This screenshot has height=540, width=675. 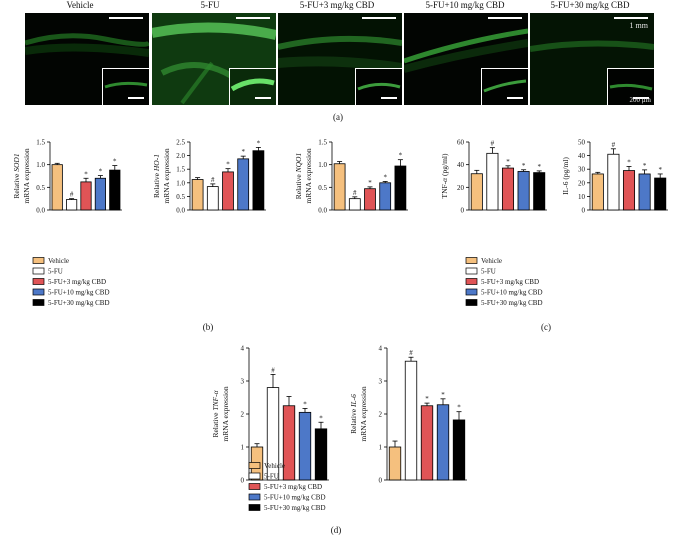 I want to click on scale-label-inset: 200 μm, so click(x=640, y=100).